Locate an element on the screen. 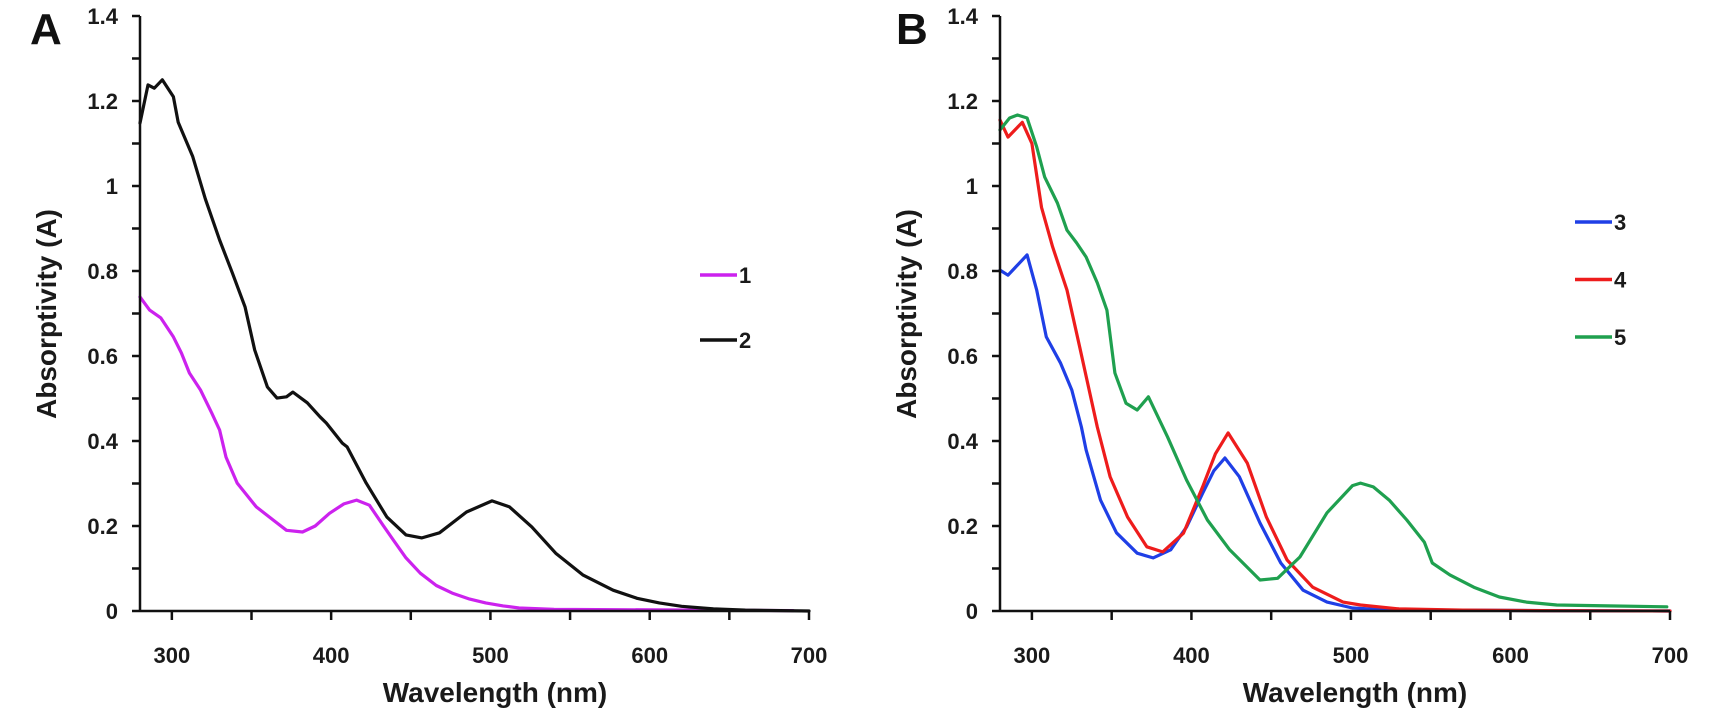 Image resolution: width=1732 pixels, height=725 pixels. panel-letter: B is located at coordinates (912, 29).